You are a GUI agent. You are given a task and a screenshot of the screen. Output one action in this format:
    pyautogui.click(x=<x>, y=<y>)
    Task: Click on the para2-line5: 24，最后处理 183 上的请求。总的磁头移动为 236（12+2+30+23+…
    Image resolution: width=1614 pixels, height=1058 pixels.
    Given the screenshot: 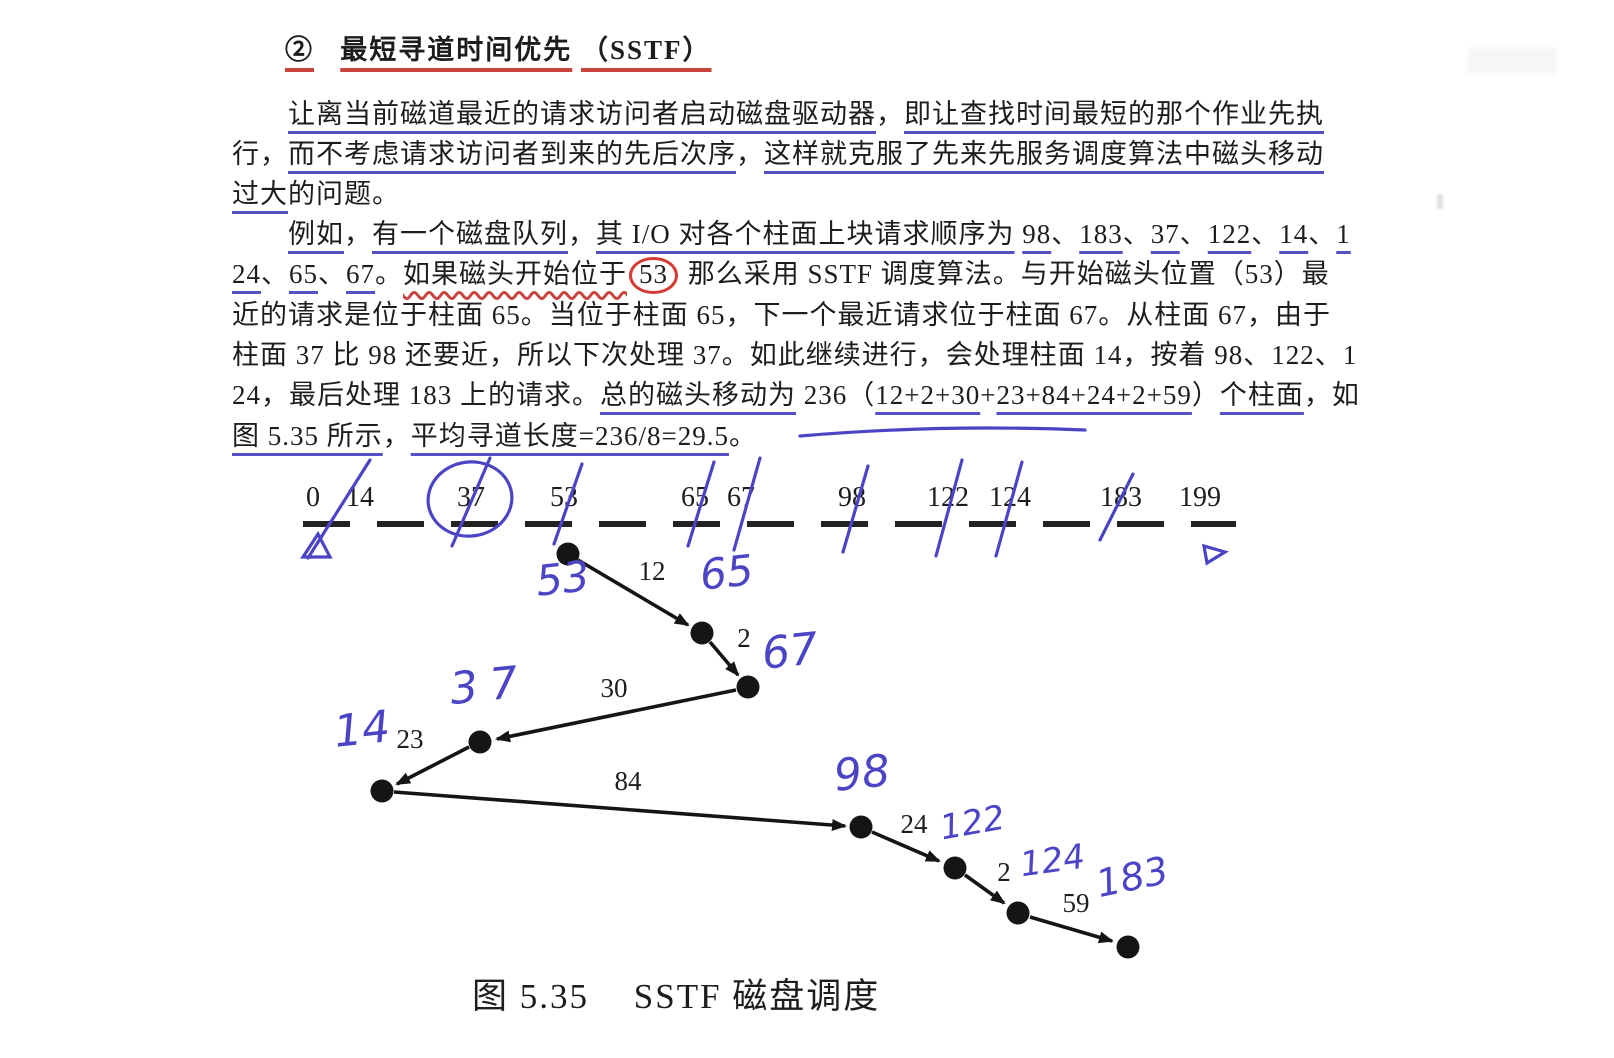 What is the action you would take?
    pyautogui.click(x=796, y=392)
    